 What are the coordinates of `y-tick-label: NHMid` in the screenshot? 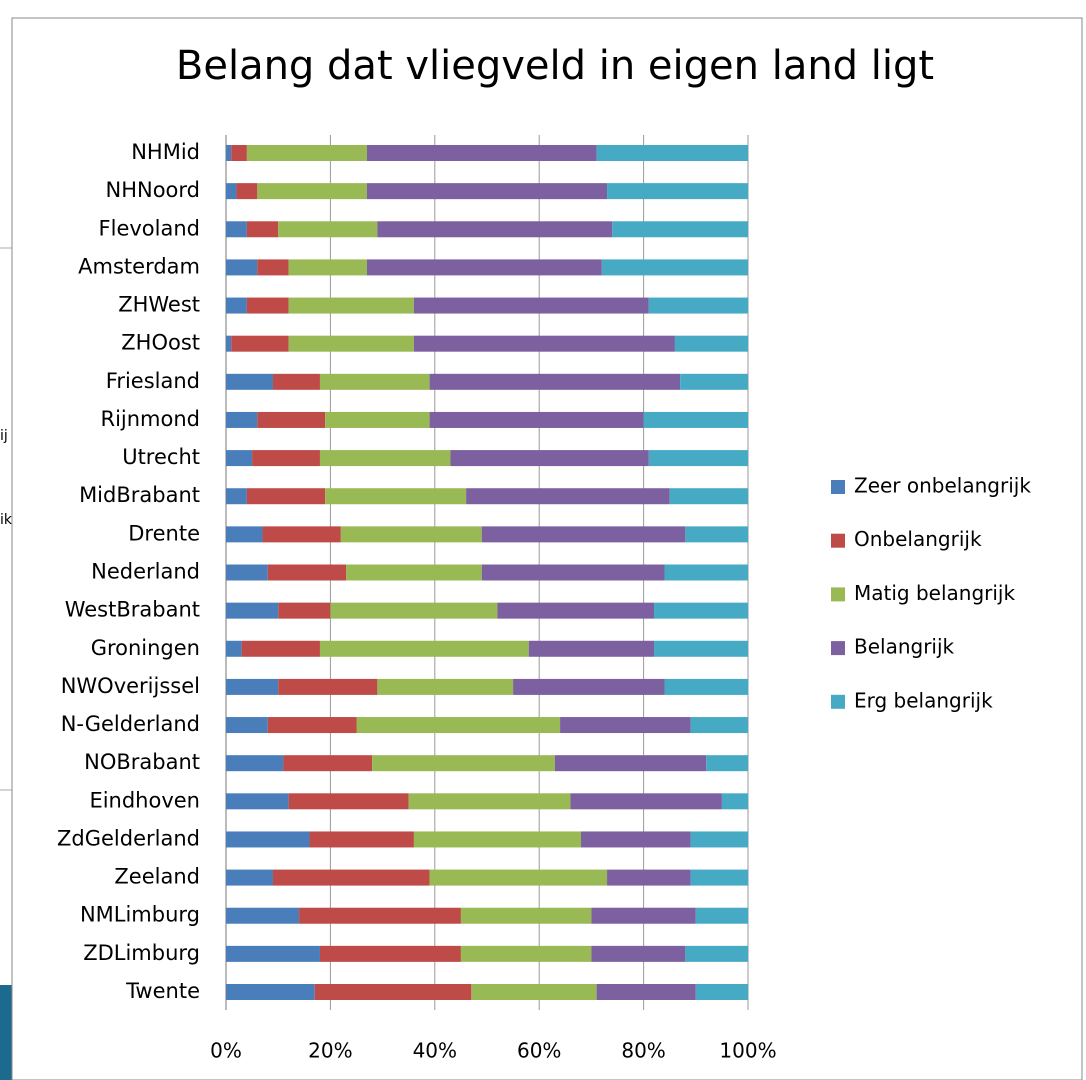 It's located at (165, 152).